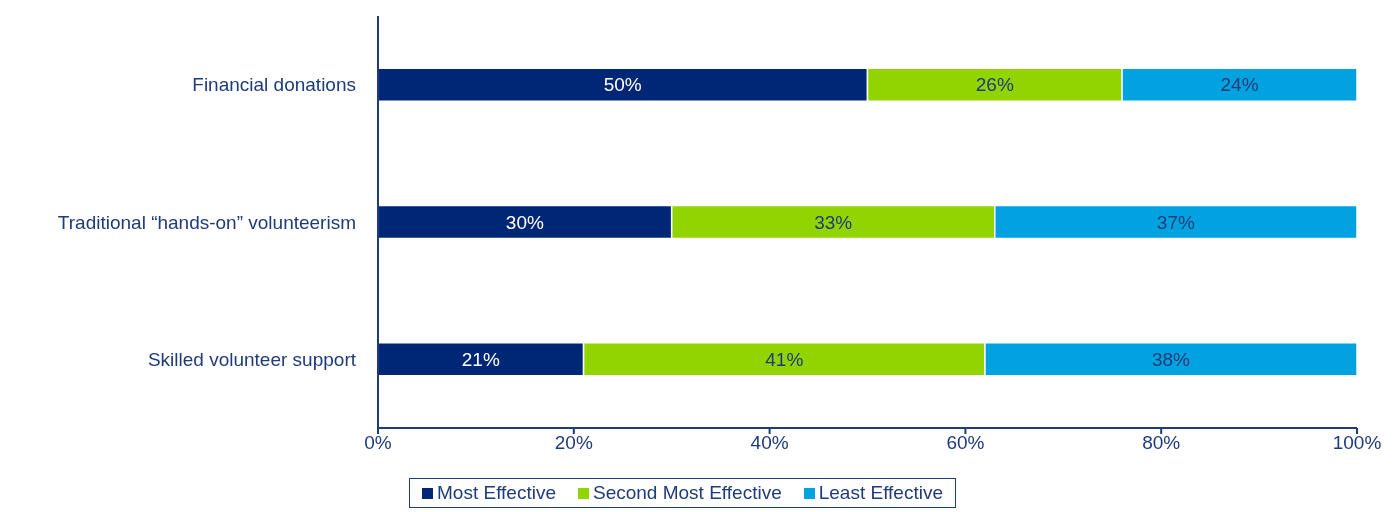  Describe the element at coordinates (252, 360) in the screenshot. I see `y-tick-label: Skilled volunteer support` at that location.